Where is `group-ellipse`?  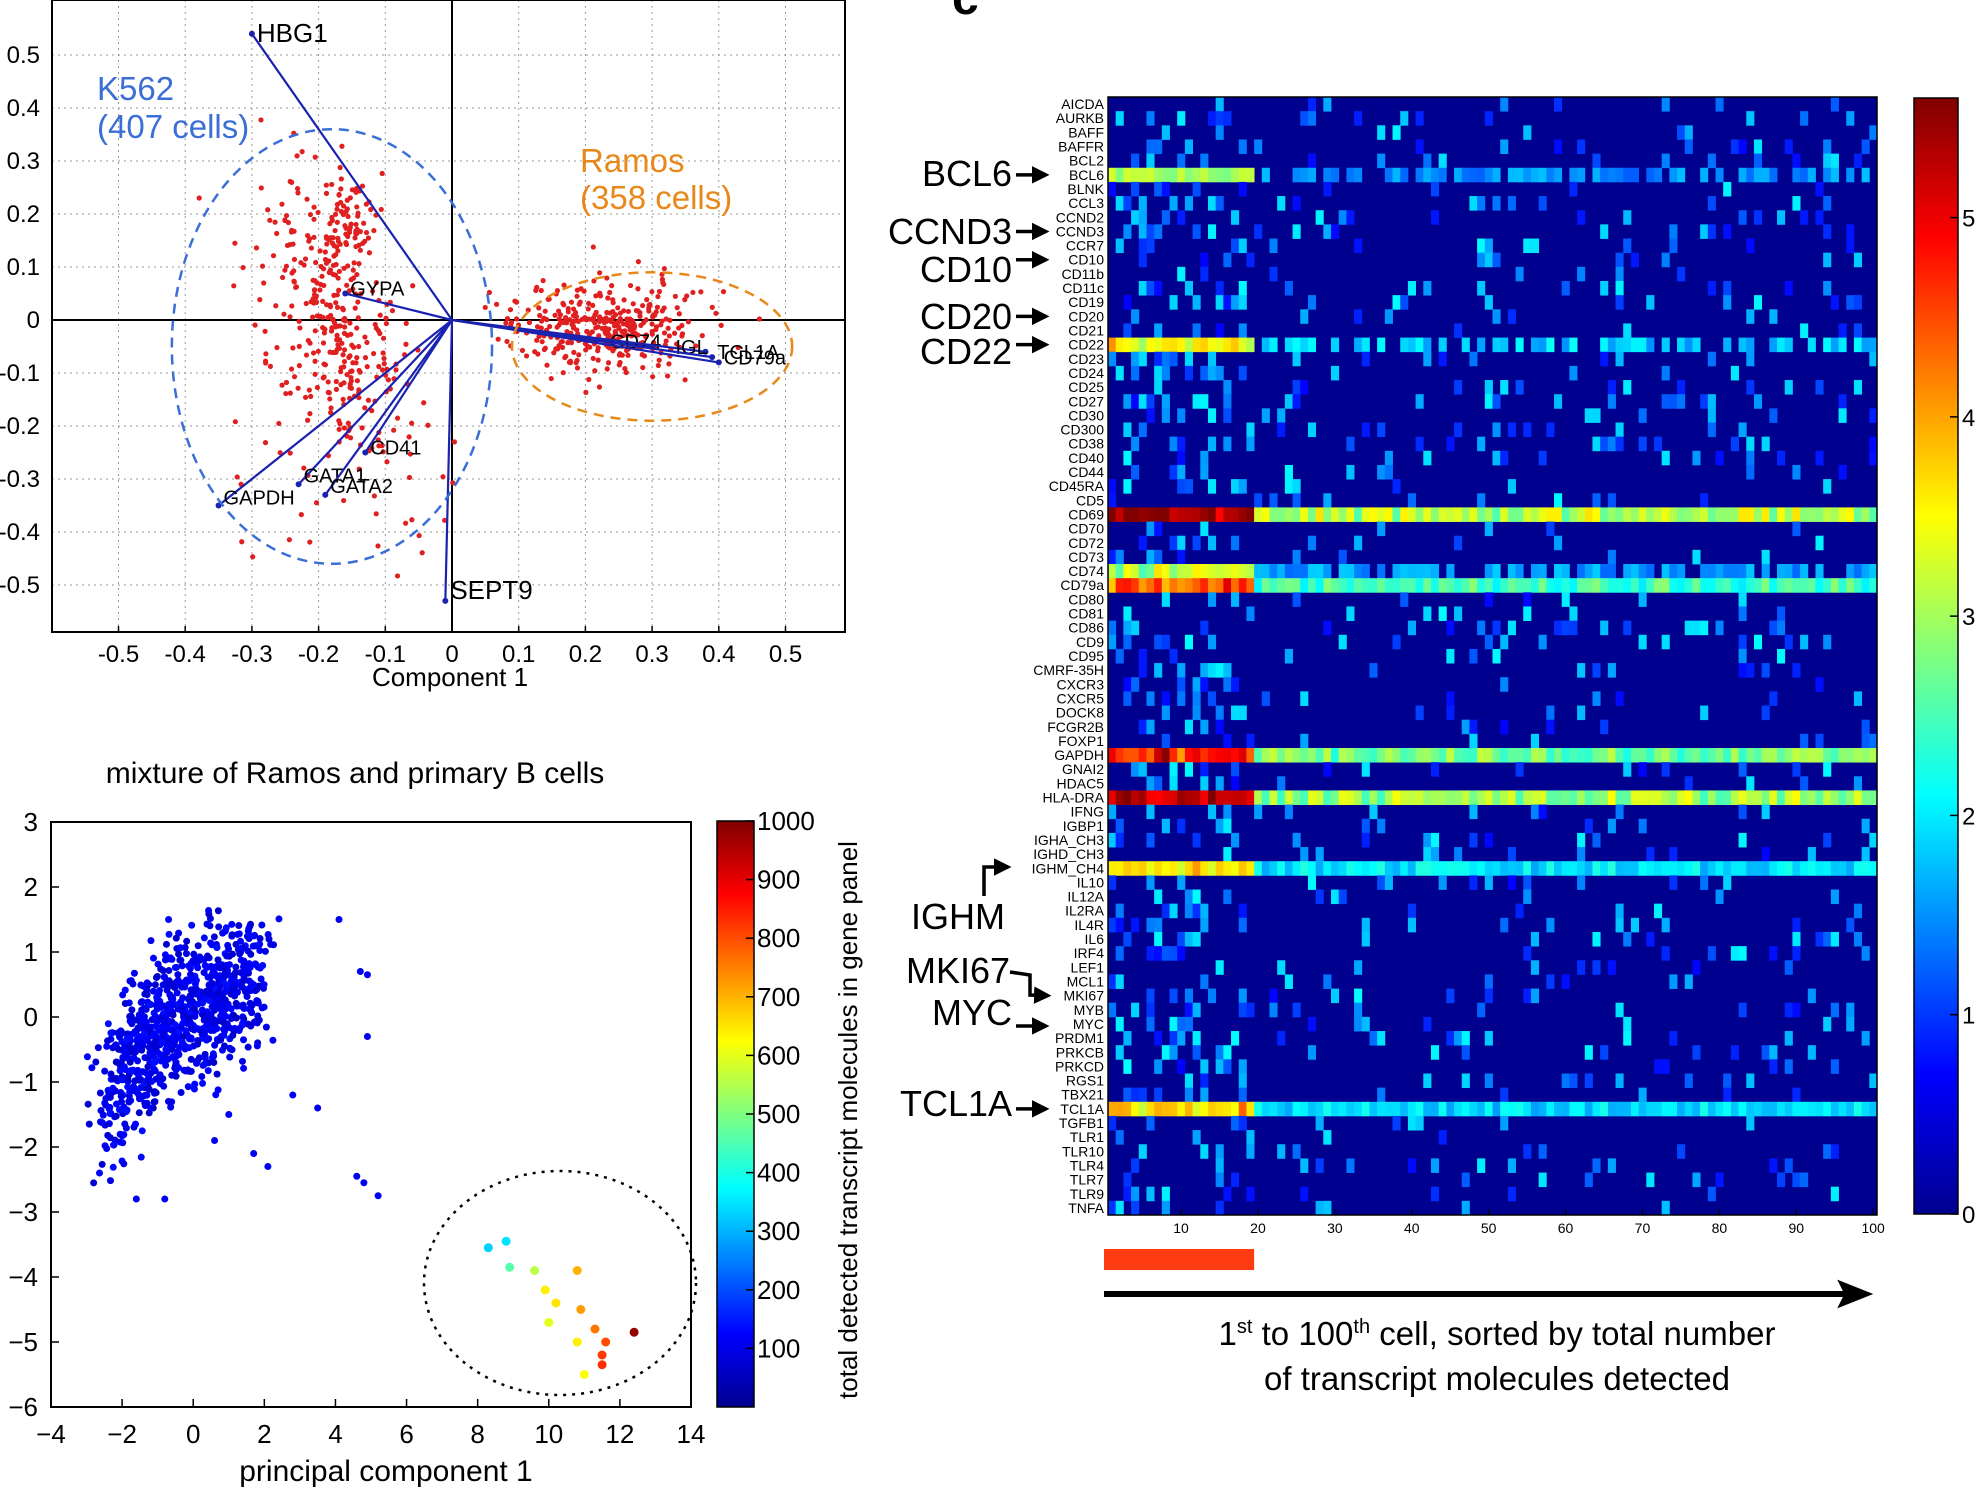
group-ellipse is located at coordinates (332, 346).